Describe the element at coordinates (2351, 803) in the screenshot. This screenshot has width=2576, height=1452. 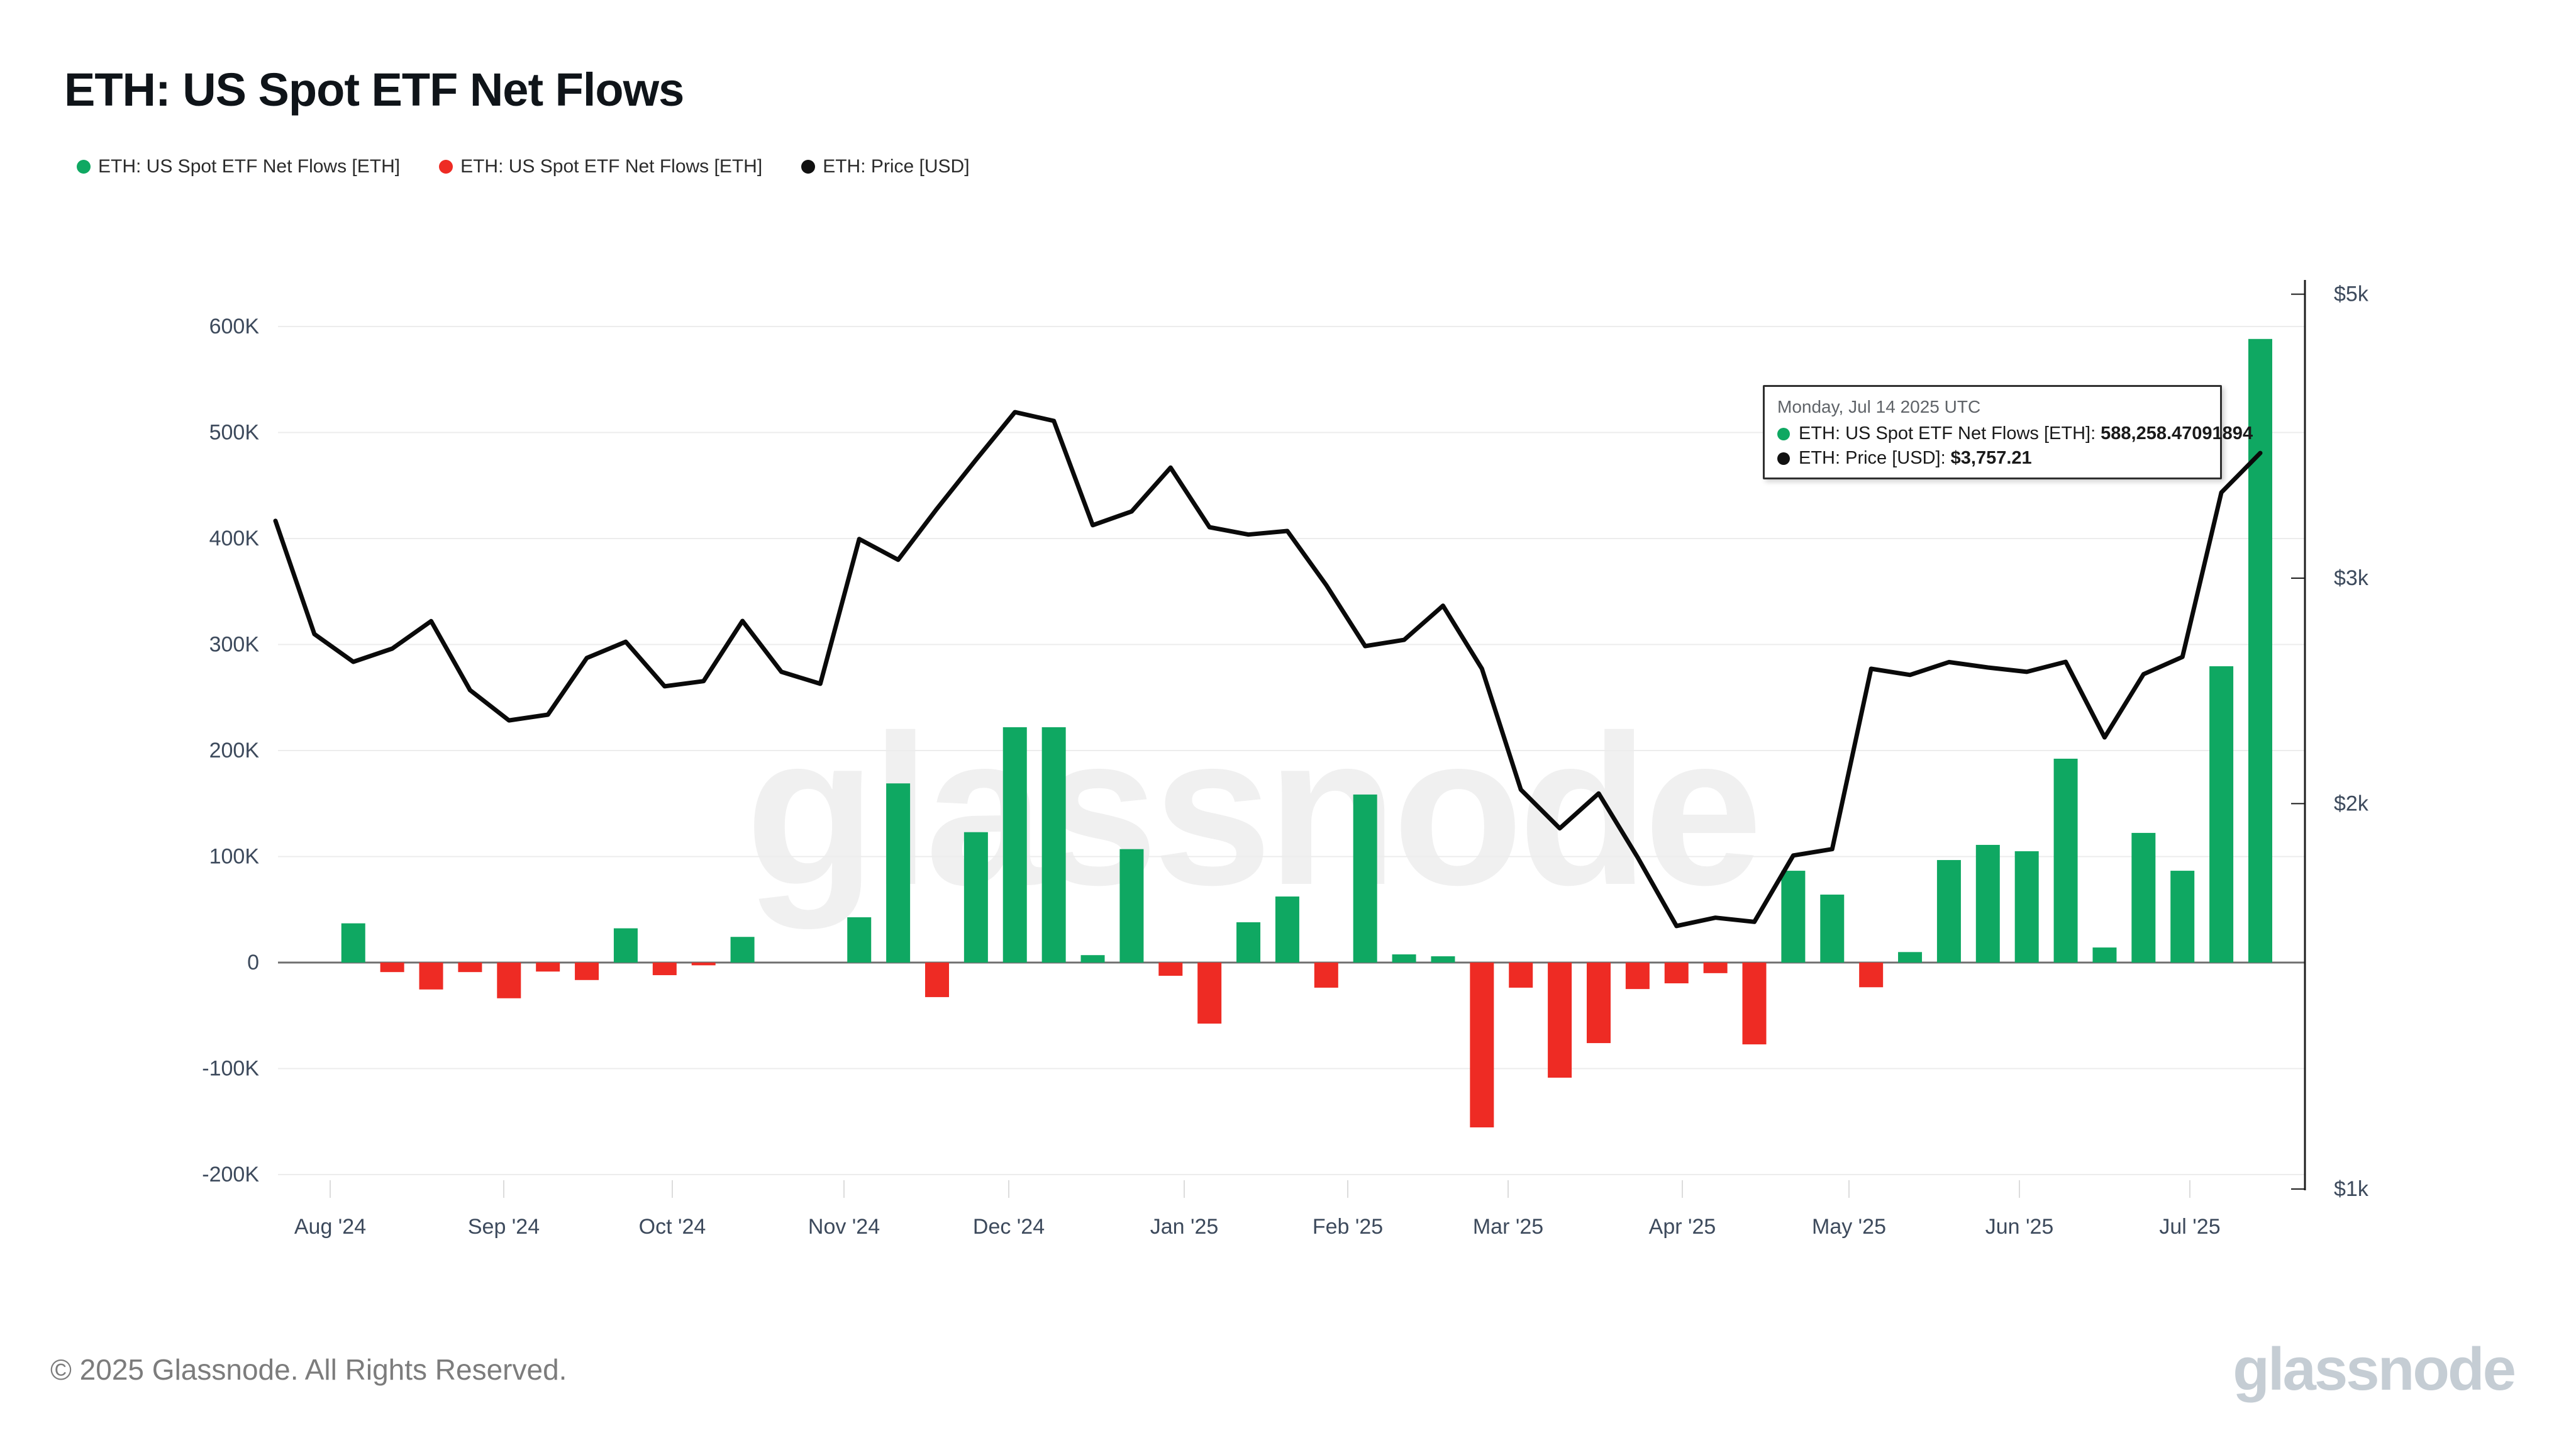
I see `price-axis-label: $2k` at that location.